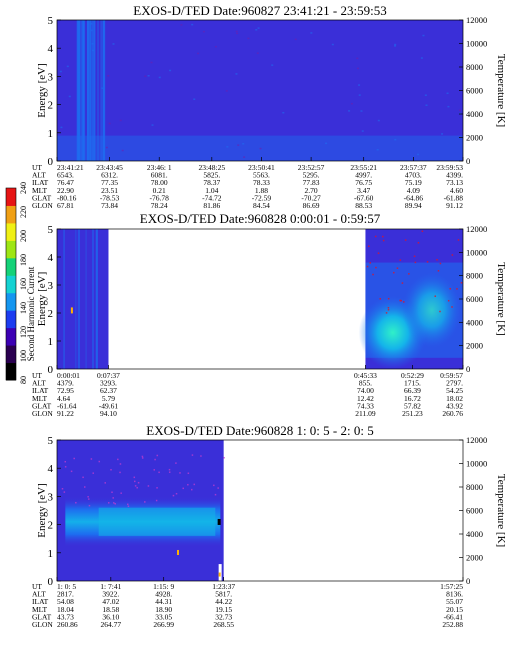  I want to click on ephemeris-value: 78.37, so click(211, 182).